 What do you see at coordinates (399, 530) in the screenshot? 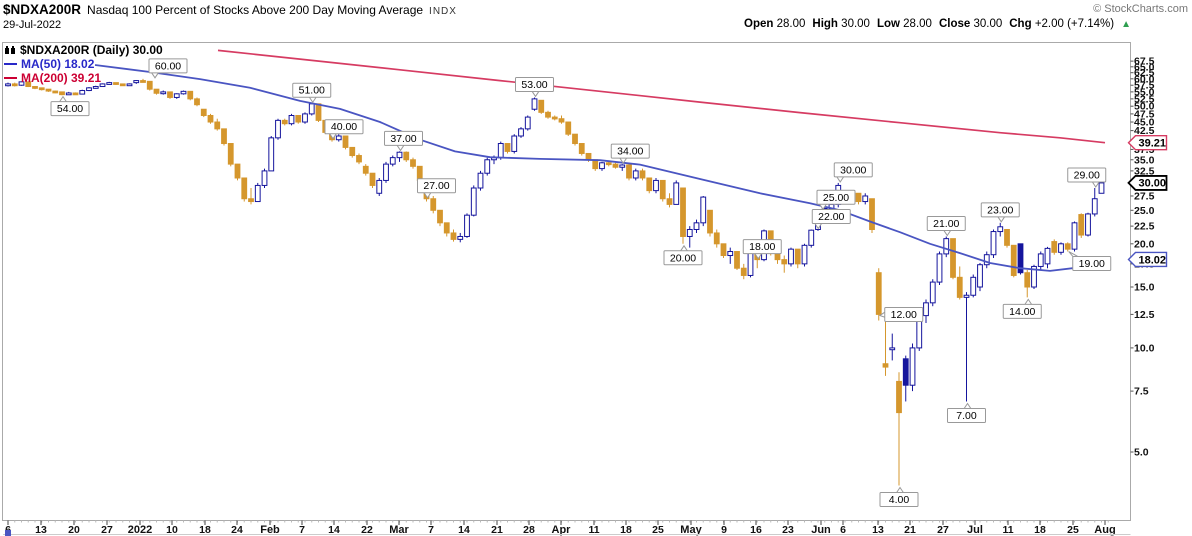
I see `x-tick-label: Mar` at bounding box center [399, 530].